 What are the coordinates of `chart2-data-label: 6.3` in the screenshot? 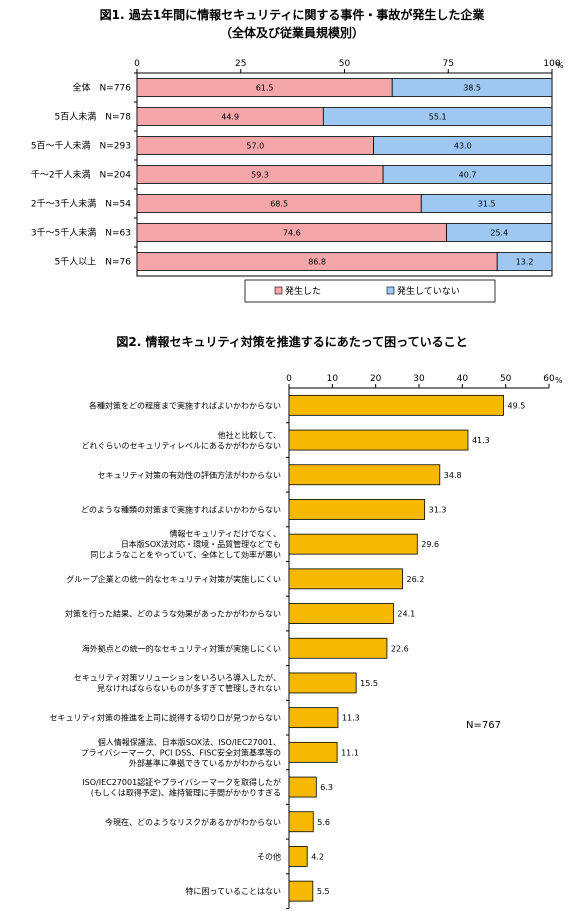 It's located at (326, 787).